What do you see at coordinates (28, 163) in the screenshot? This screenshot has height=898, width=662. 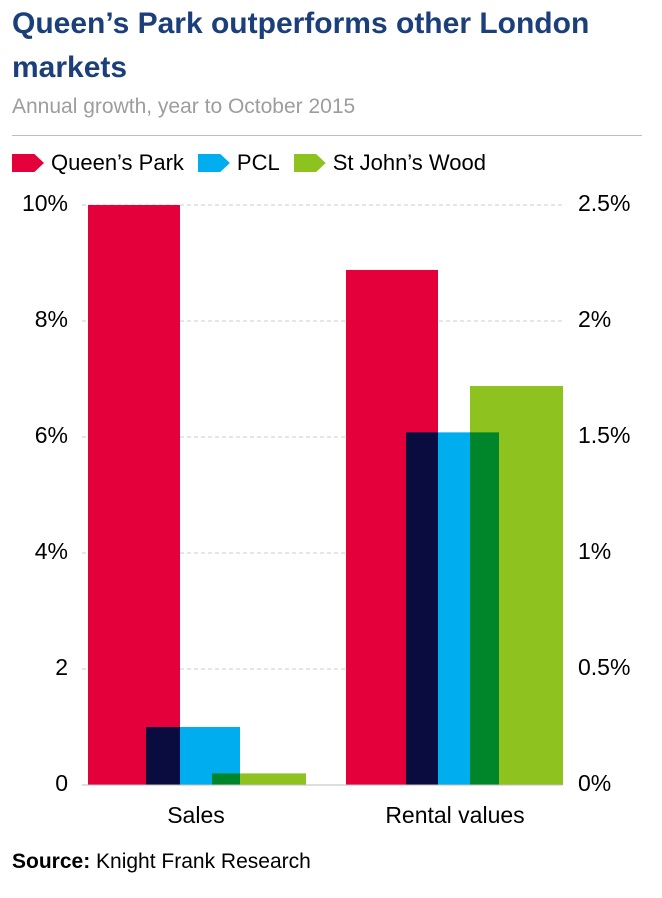 I see `legend-swatch-queens-park` at bounding box center [28, 163].